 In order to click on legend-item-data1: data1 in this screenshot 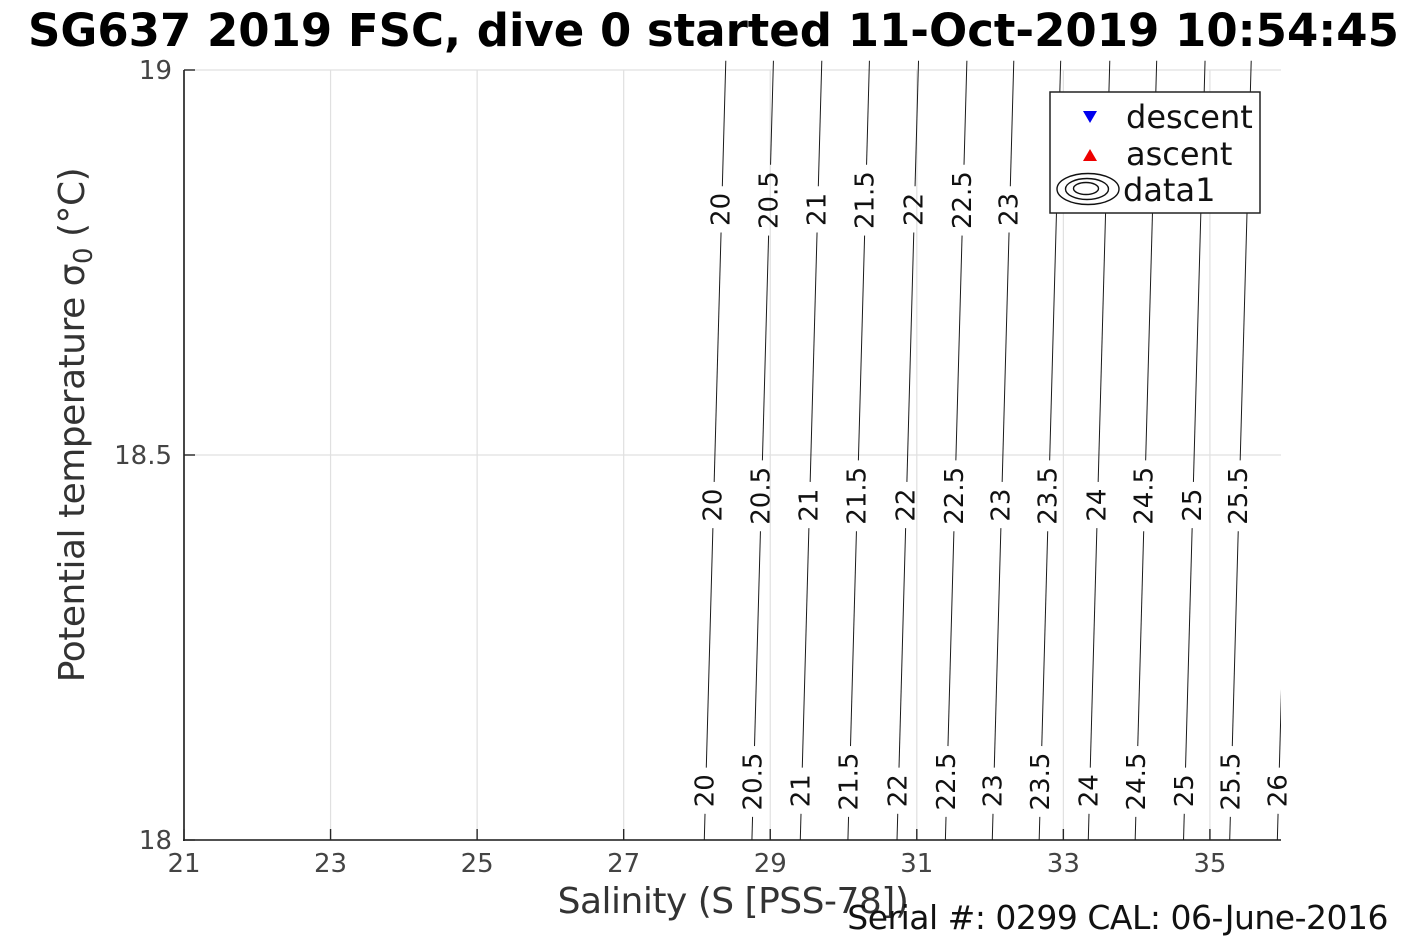, I will do `click(1135, 190)`.